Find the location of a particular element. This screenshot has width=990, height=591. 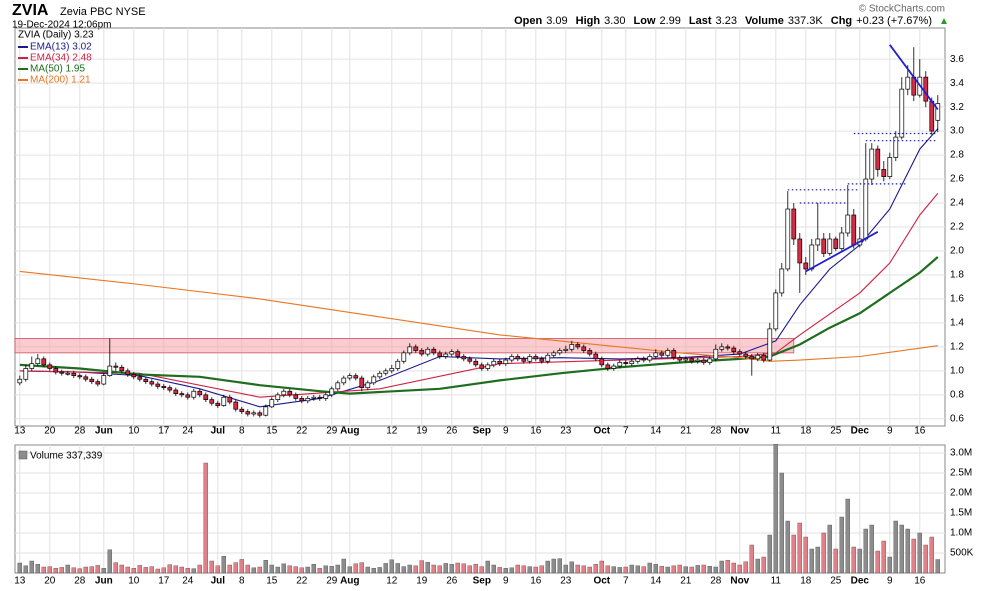

symbol: ZVIA is located at coordinates (30, 10).